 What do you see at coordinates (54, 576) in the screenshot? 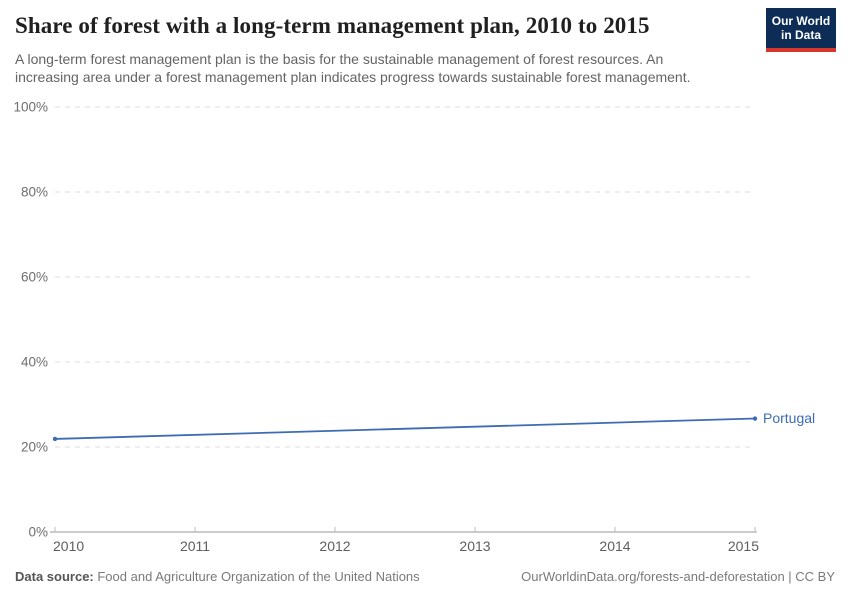
I see `data-source-label: Data source:` at bounding box center [54, 576].